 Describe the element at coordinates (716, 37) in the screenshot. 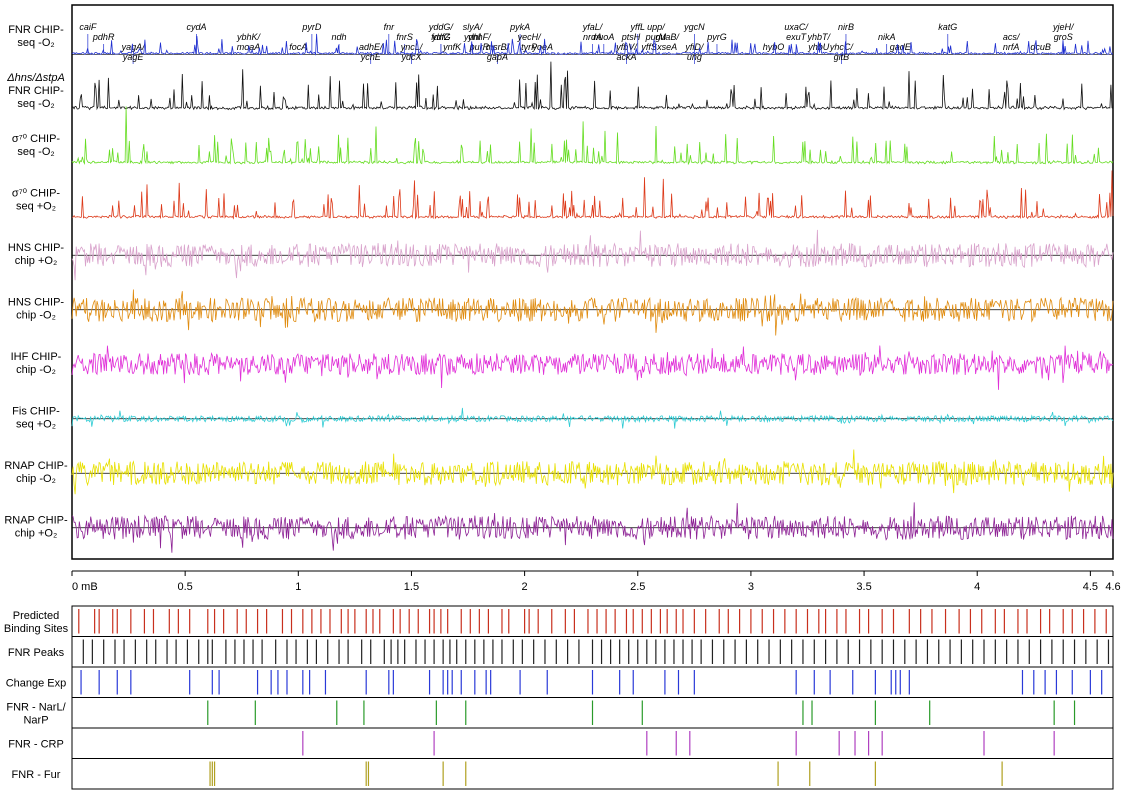

I see `gene-label: pyrG` at that location.